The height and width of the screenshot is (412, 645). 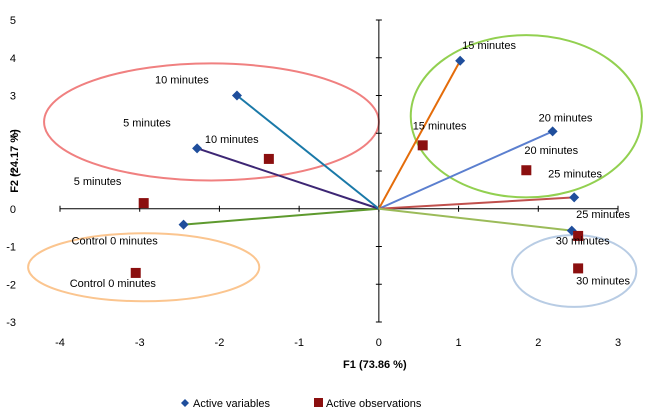 I want to click on y-tick-label: -3, so click(x=11, y=323).